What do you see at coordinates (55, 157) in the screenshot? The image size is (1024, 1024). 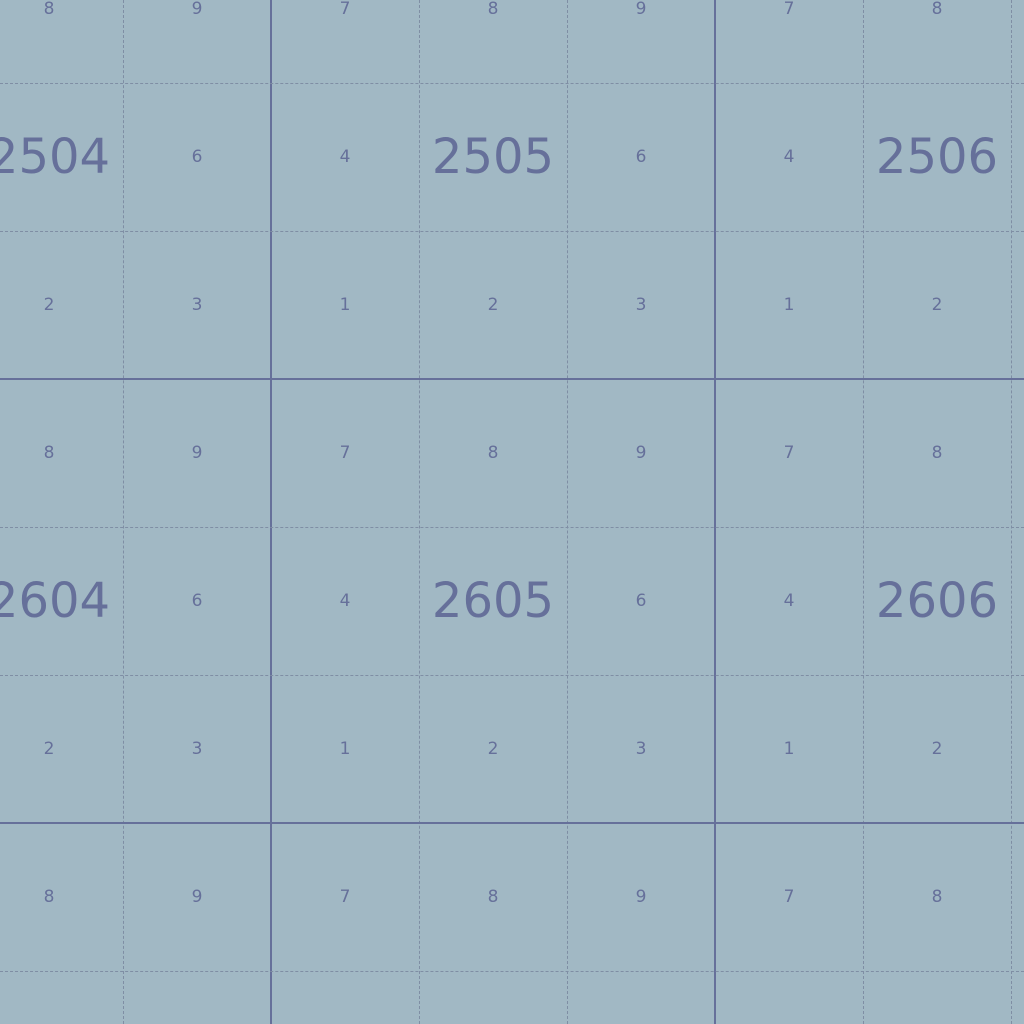 I see `grid-tile-label: 2504` at bounding box center [55, 157].